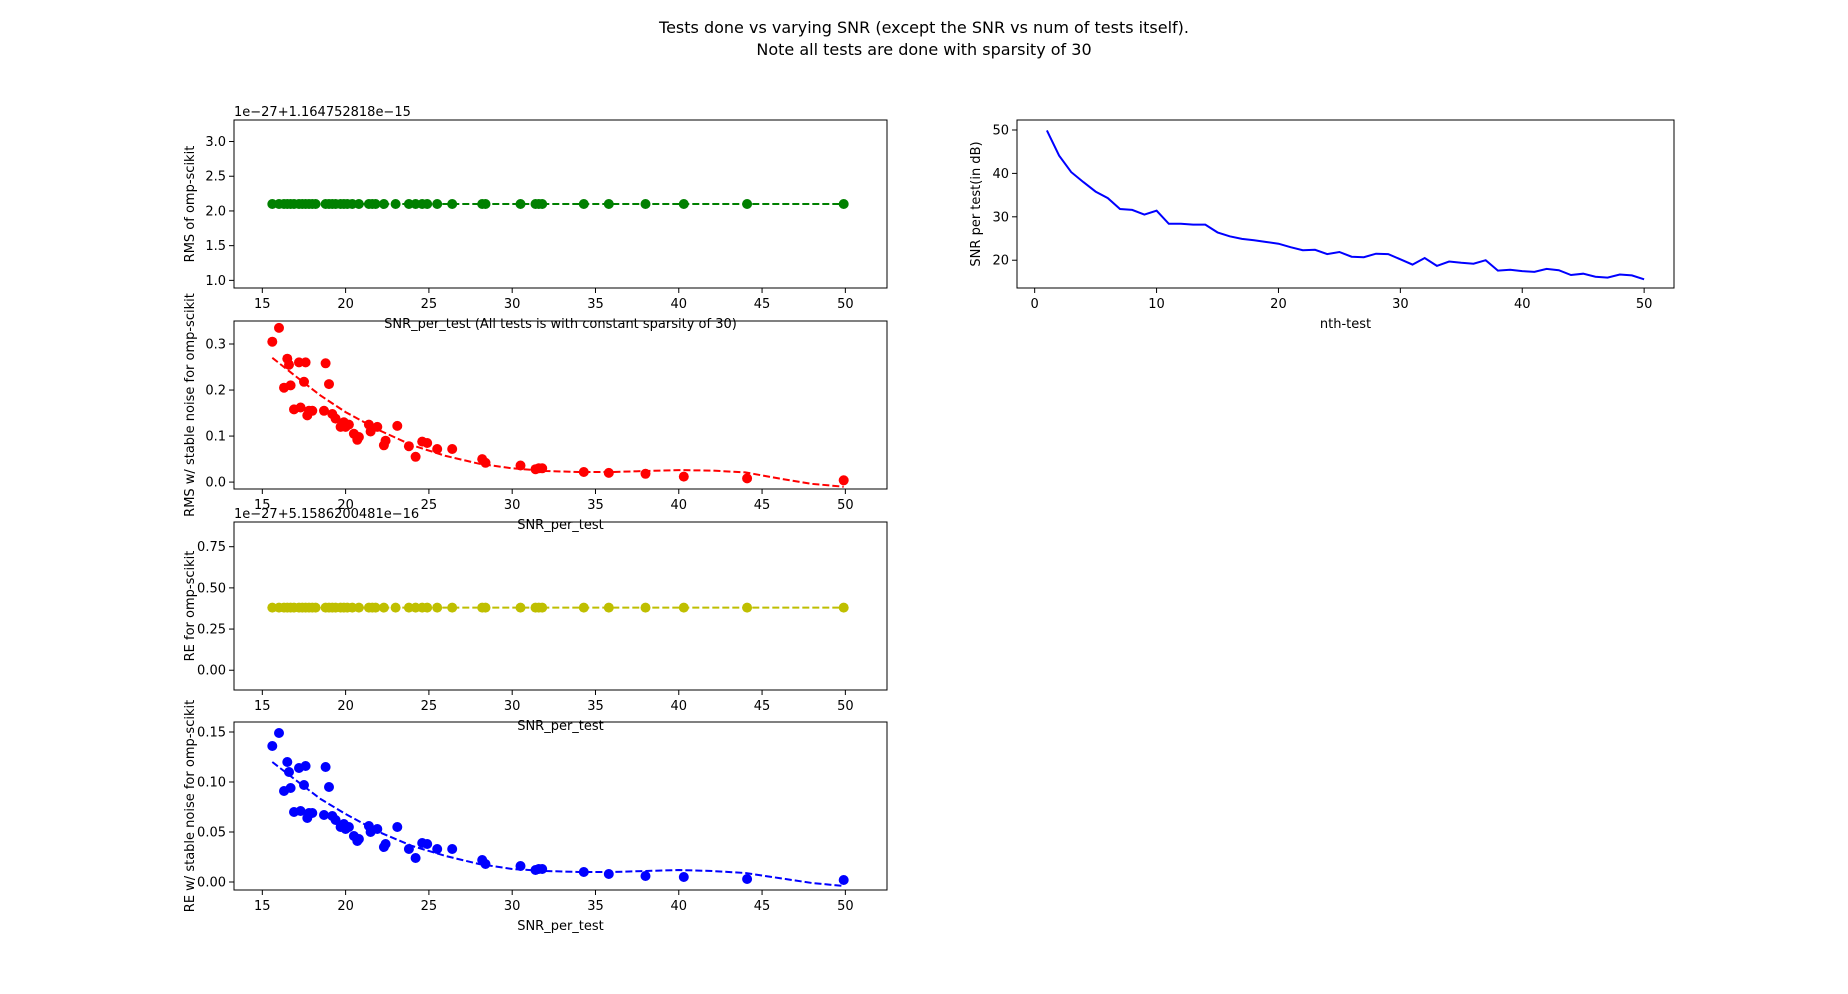 Image resolution: width=1848 pixels, height=994 pixels. Describe the element at coordinates (215, 142) in the screenshot. I see `y-tick-label: 3.0` at that location.